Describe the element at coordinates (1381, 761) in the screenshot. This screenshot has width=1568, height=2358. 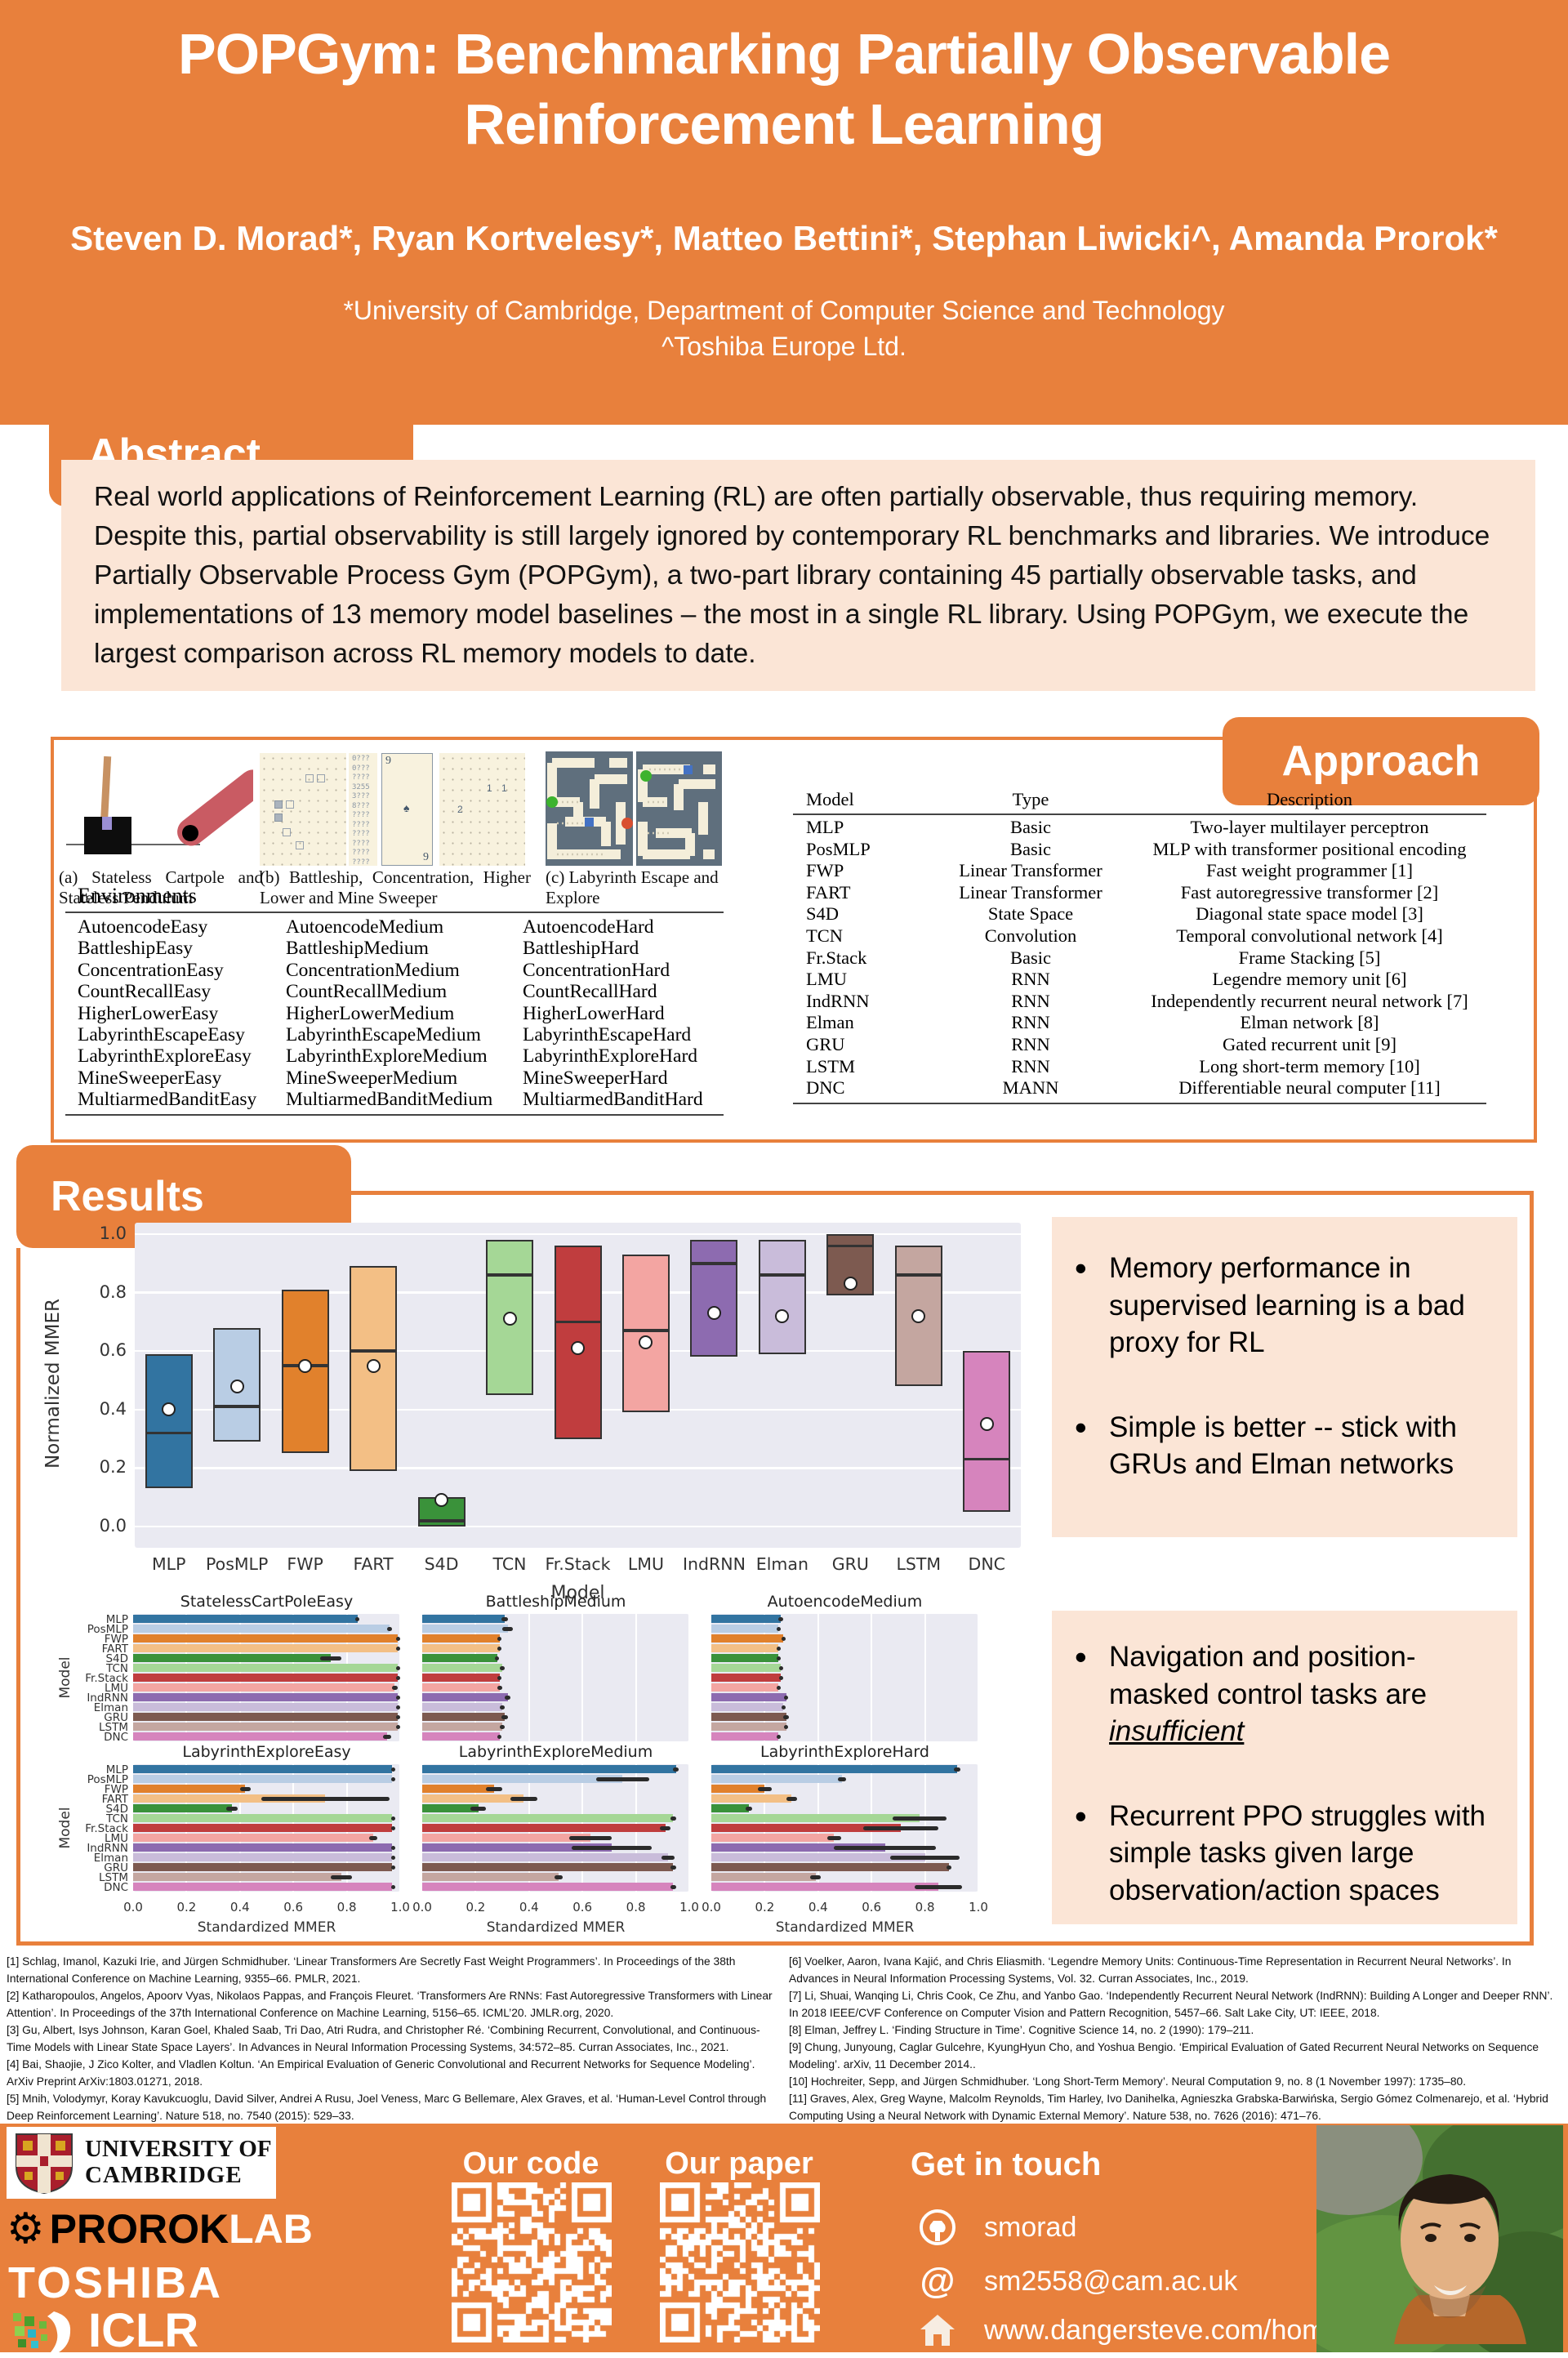
I see `approach-section-label: Approach` at that location.